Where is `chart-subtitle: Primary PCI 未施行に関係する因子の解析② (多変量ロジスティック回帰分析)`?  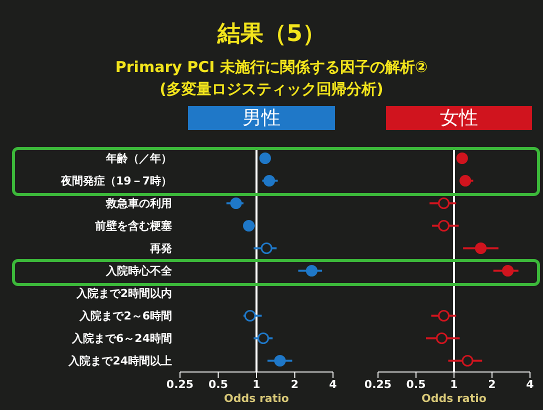 chart-subtitle: Primary PCI 未施行に関係する因子の解析② (多変量ロジスティック回帰分析) is located at coordinates (271, 78).